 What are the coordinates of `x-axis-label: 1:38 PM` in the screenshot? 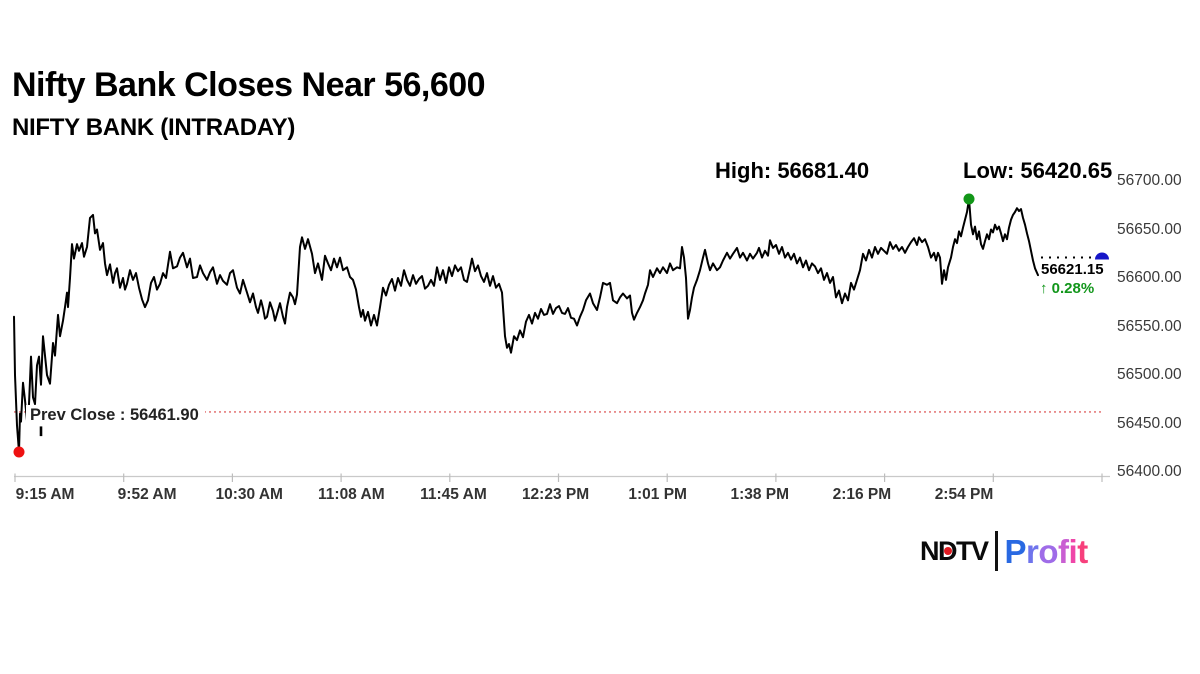 It's located at (760, 494).